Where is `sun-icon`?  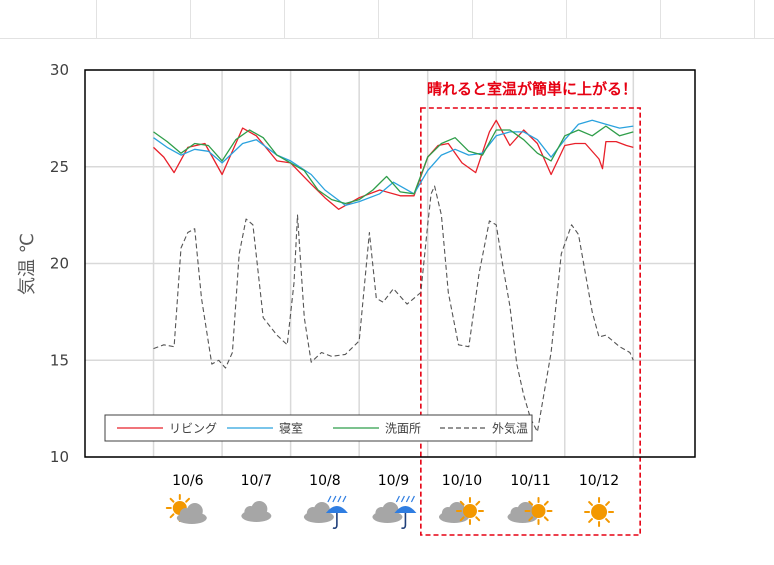 sun-icon is located at coordinates (599, 512).